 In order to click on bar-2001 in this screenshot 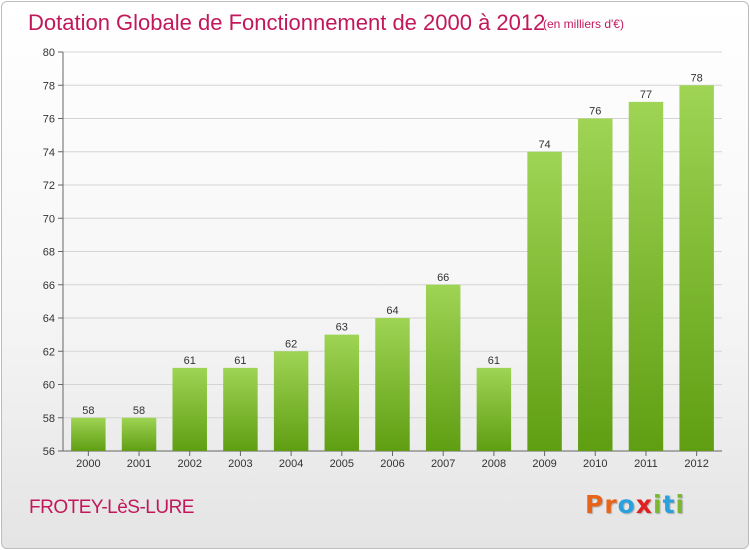, I will do `click(139, 434)`.